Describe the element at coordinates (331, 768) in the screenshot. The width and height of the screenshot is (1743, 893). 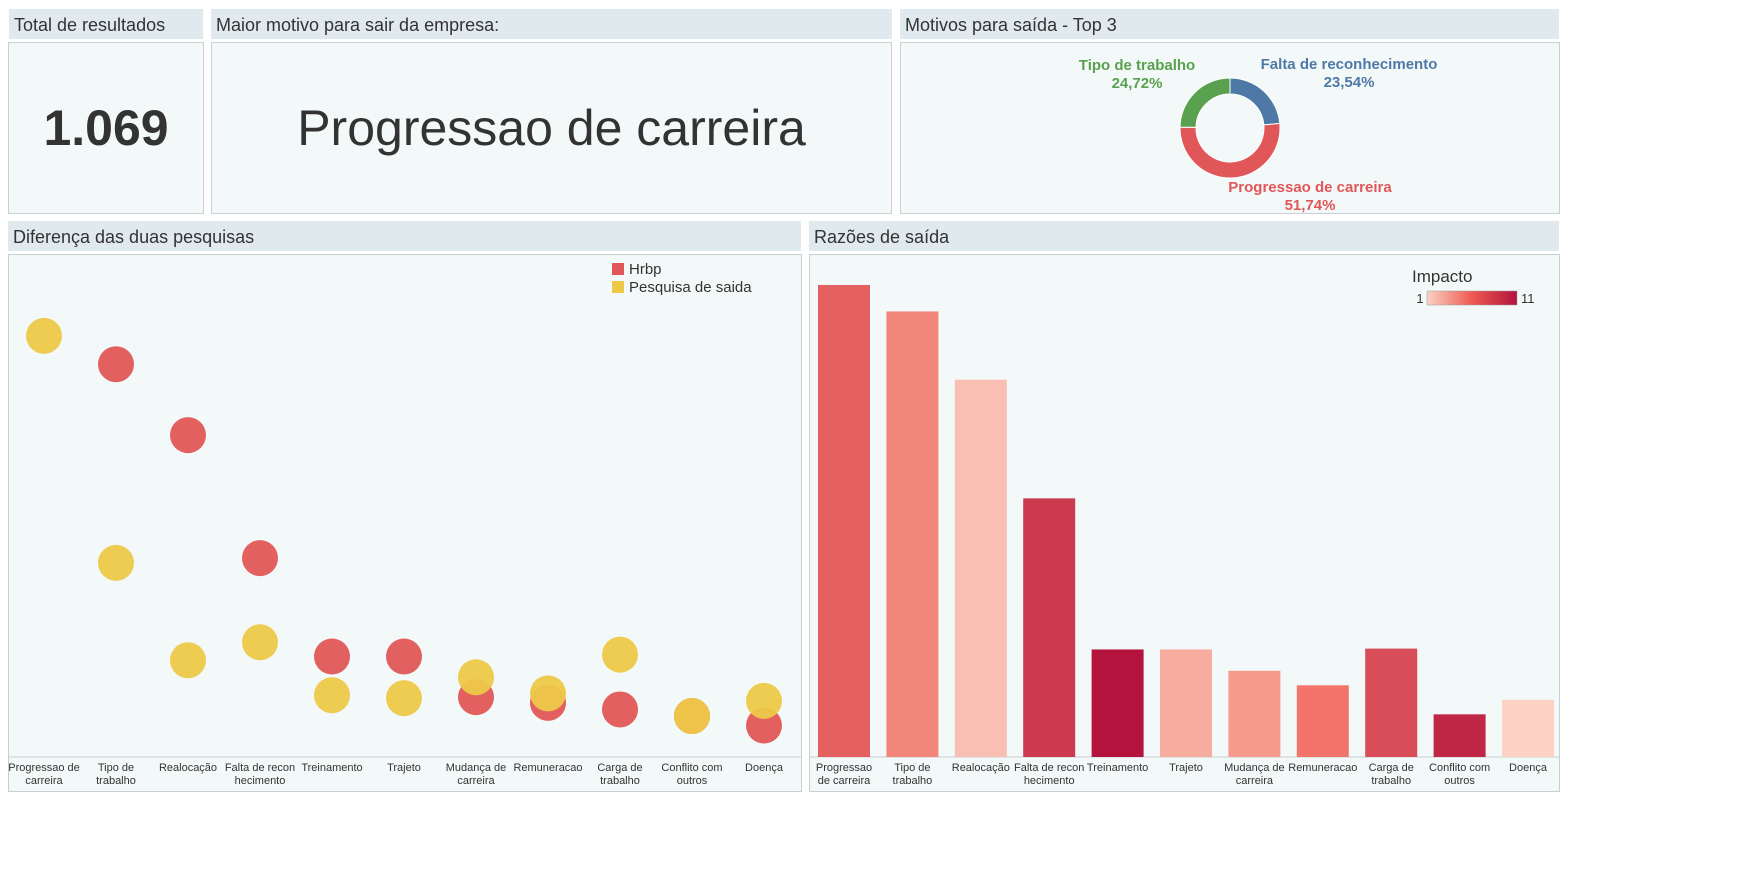
I see `x-tick-treinamento: Treinamento` at that location.